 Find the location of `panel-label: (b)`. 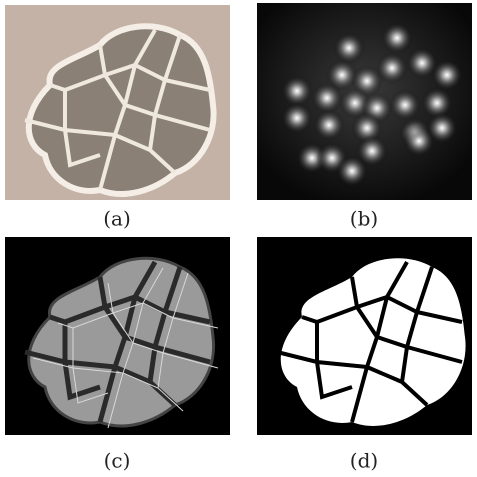

panel-label: (b) is located at coordinates (364, 219).